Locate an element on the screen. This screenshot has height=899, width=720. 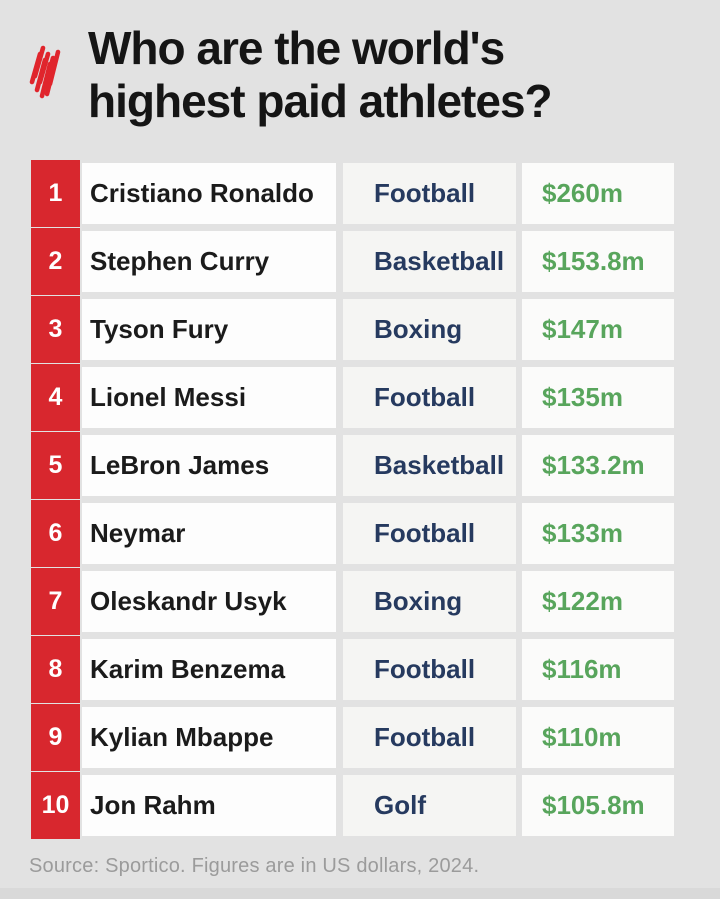
rank-badge: 5 is located at coordinates (55, 465).